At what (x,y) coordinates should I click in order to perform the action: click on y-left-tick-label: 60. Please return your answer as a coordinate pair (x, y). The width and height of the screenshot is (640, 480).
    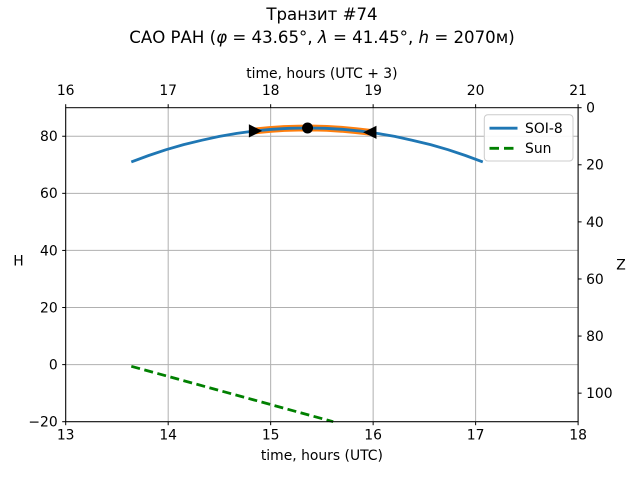
    Looking at the image, I should click on (49, 194).